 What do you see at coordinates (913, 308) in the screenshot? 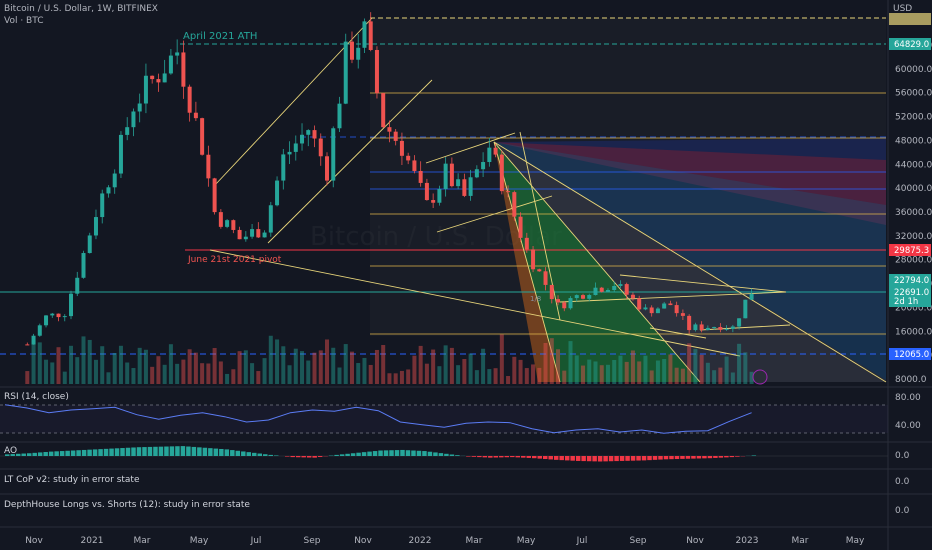
I see `price-tick: 20000.0` at bounding box center [913, 308].